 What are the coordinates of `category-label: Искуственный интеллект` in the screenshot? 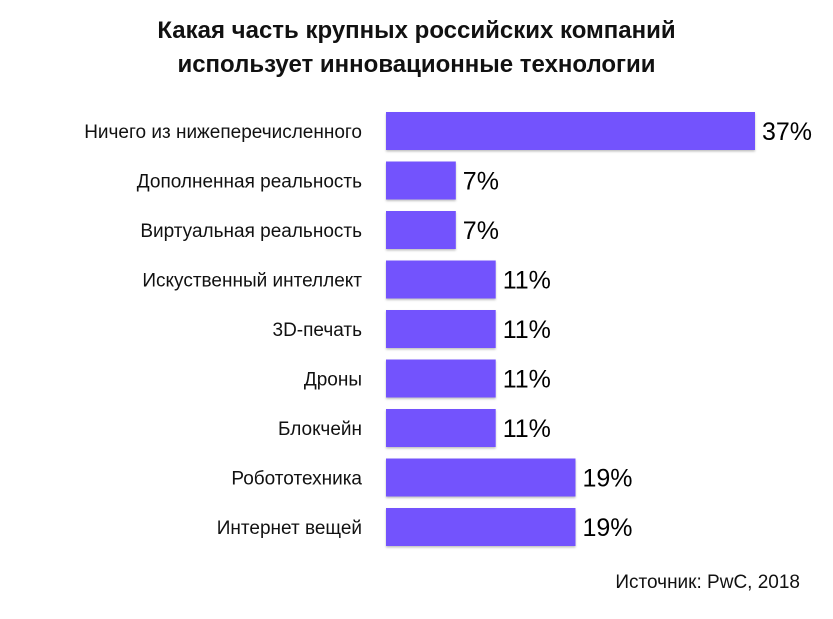 It's located at (252, 281).